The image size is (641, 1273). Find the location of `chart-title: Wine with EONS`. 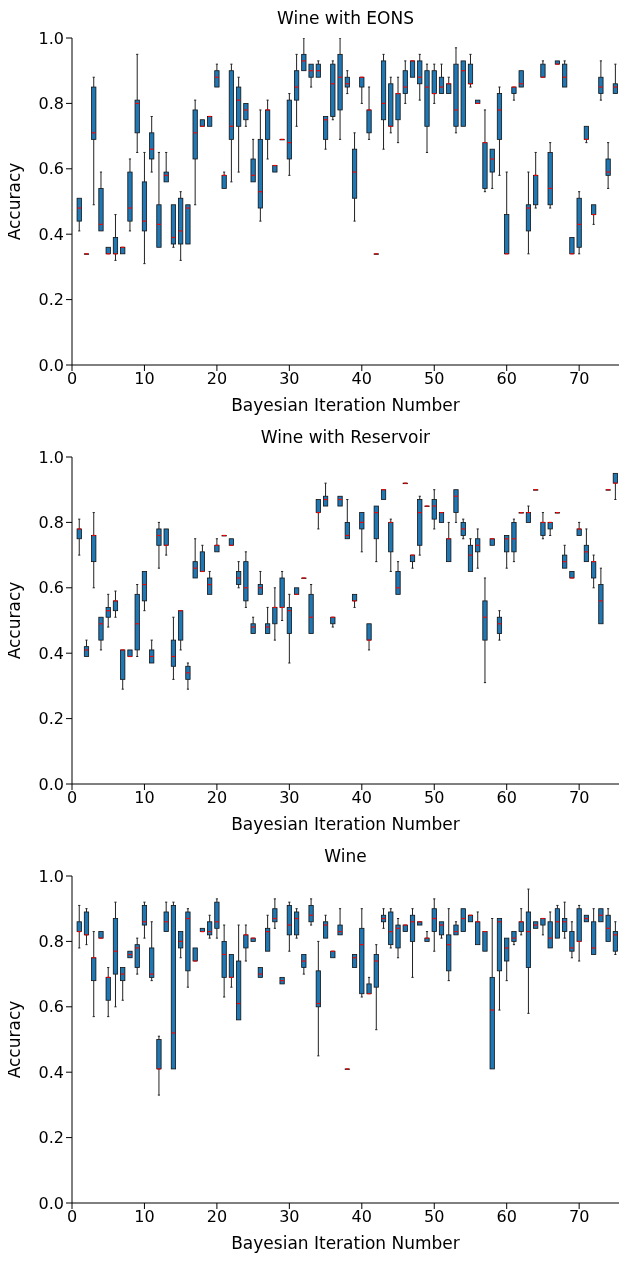

chart-title: Wine with EONS is located at coordinates (345, 19).